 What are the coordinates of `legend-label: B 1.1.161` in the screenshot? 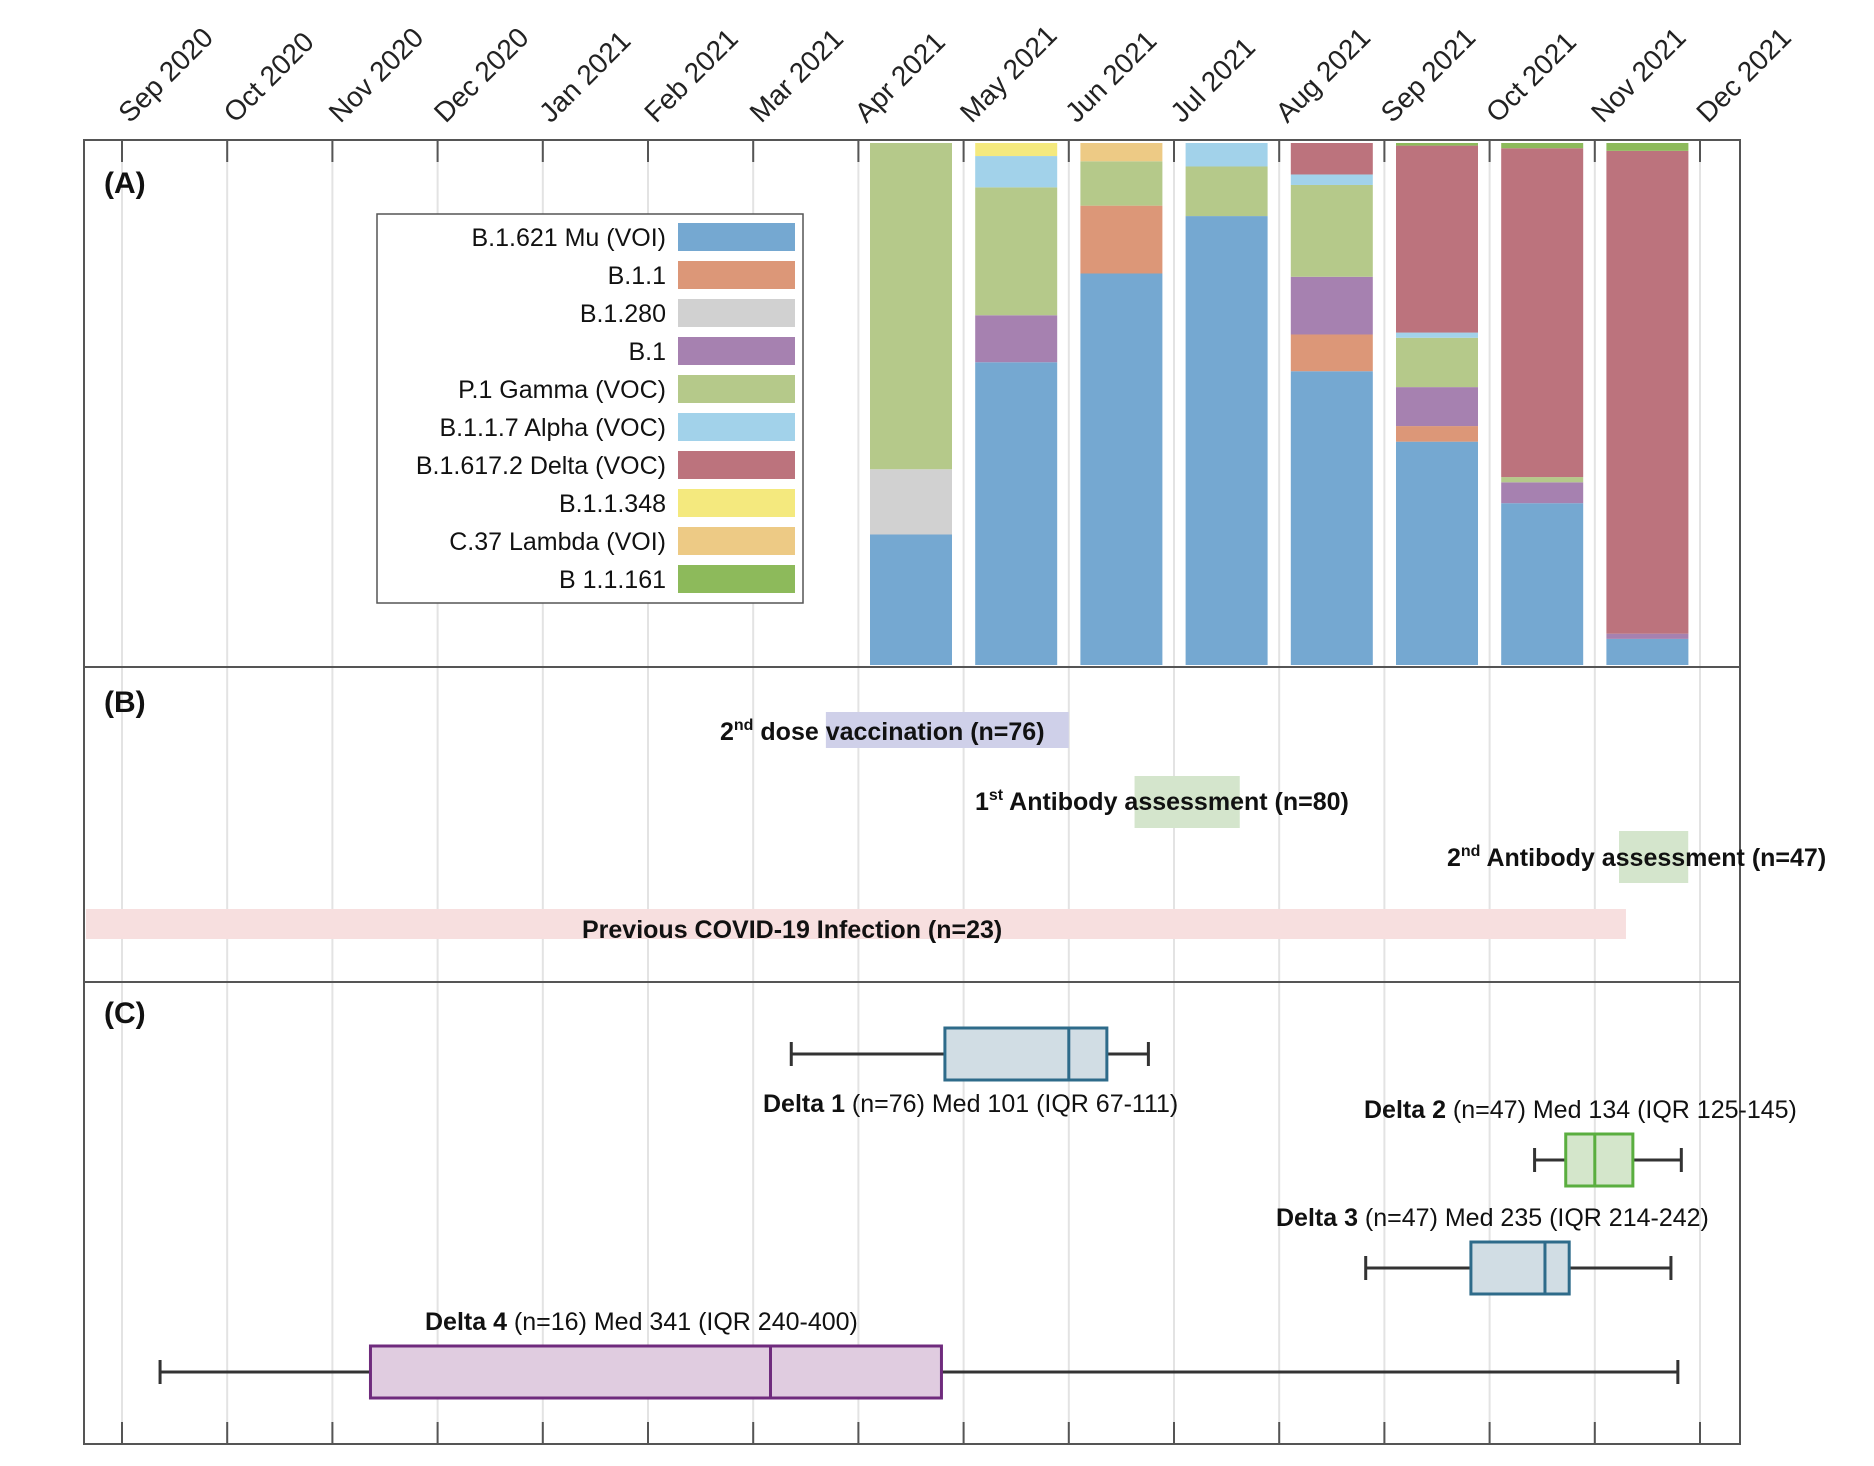 It's located at (612, 580).